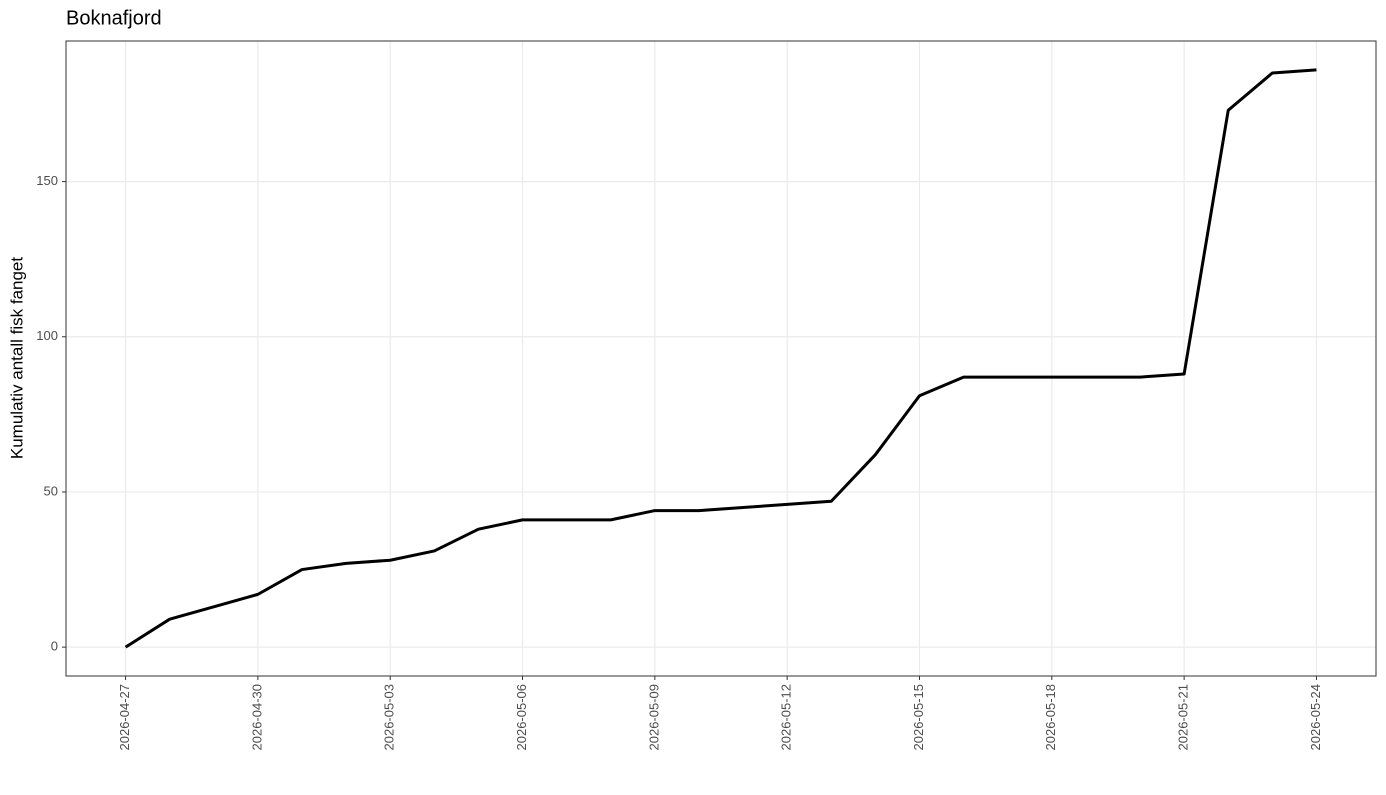 The width and height of the screenshot is (1386, 795). What do you see at coordinates (389, 717) in the screenshot?
I see `x-tick-label: 2026-05-03` at bounding box center [389, 717].